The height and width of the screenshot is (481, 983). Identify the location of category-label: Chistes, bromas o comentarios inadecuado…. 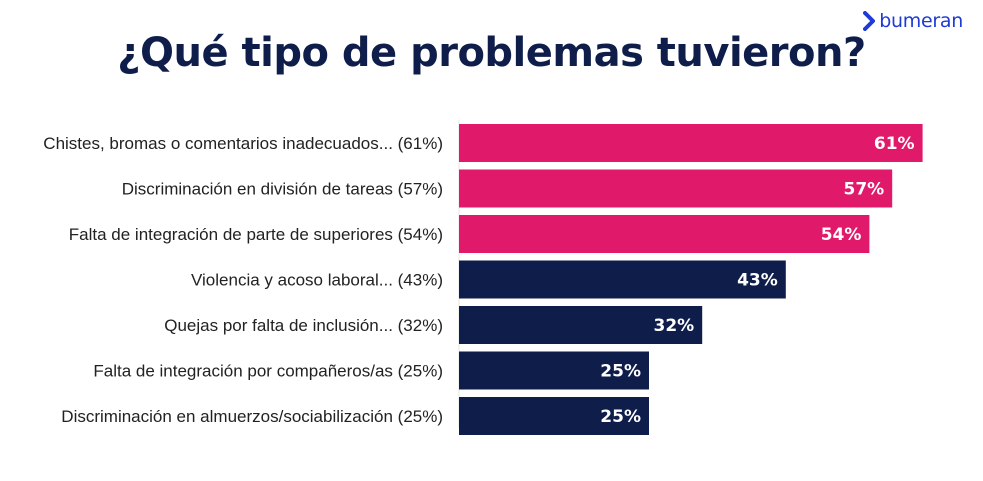
(243, 143).